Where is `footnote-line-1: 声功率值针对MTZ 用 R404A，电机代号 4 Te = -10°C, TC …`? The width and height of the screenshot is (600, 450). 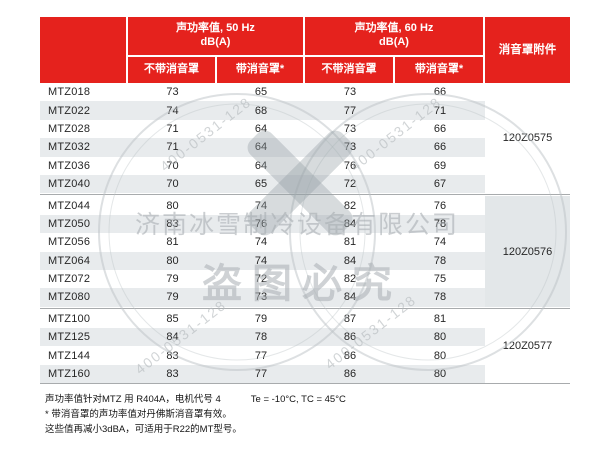 footnote-line-1: 声功率值针对MTZ 用 R404A，电机代号 4 Te = -10°C, TC … is located at coordinates (305, 399).